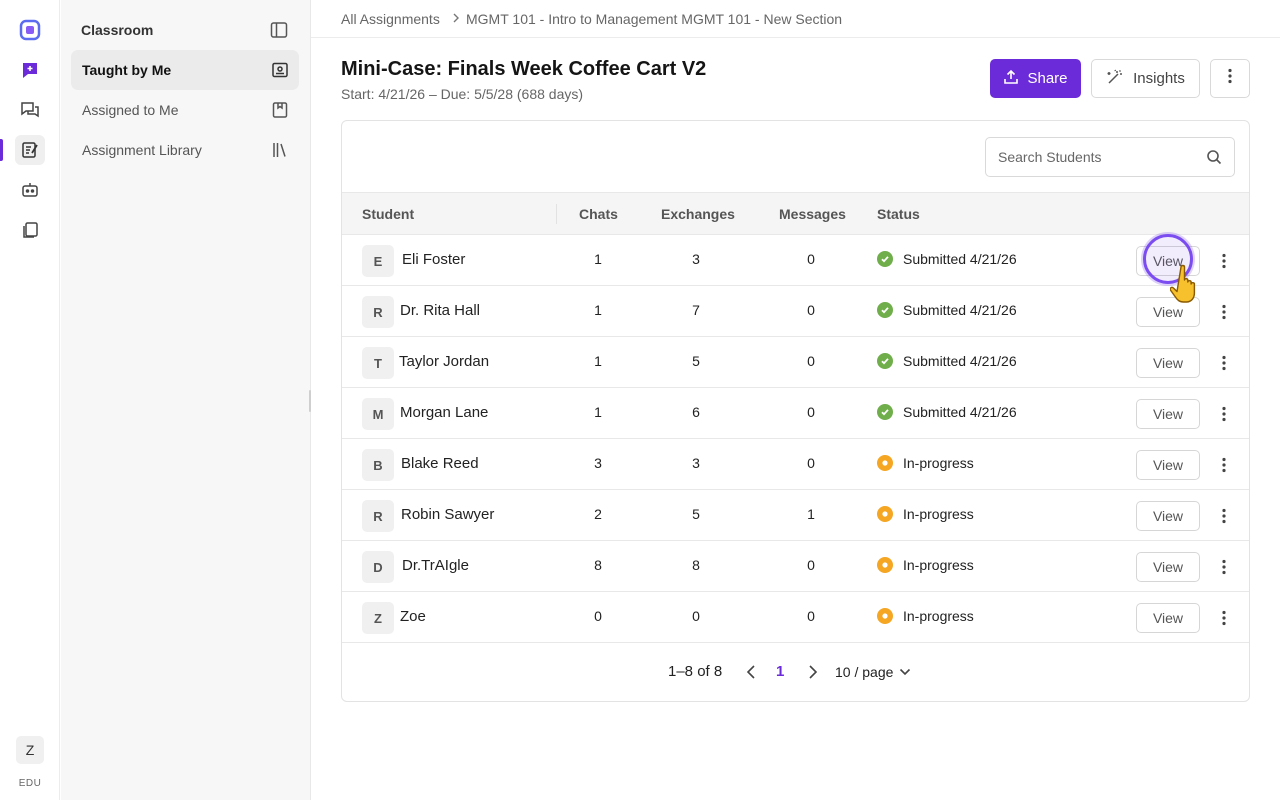  What do you see at coordinates (30, 110) in the screenshot?
I see `chats-icon` at bounding box center [30, 110].